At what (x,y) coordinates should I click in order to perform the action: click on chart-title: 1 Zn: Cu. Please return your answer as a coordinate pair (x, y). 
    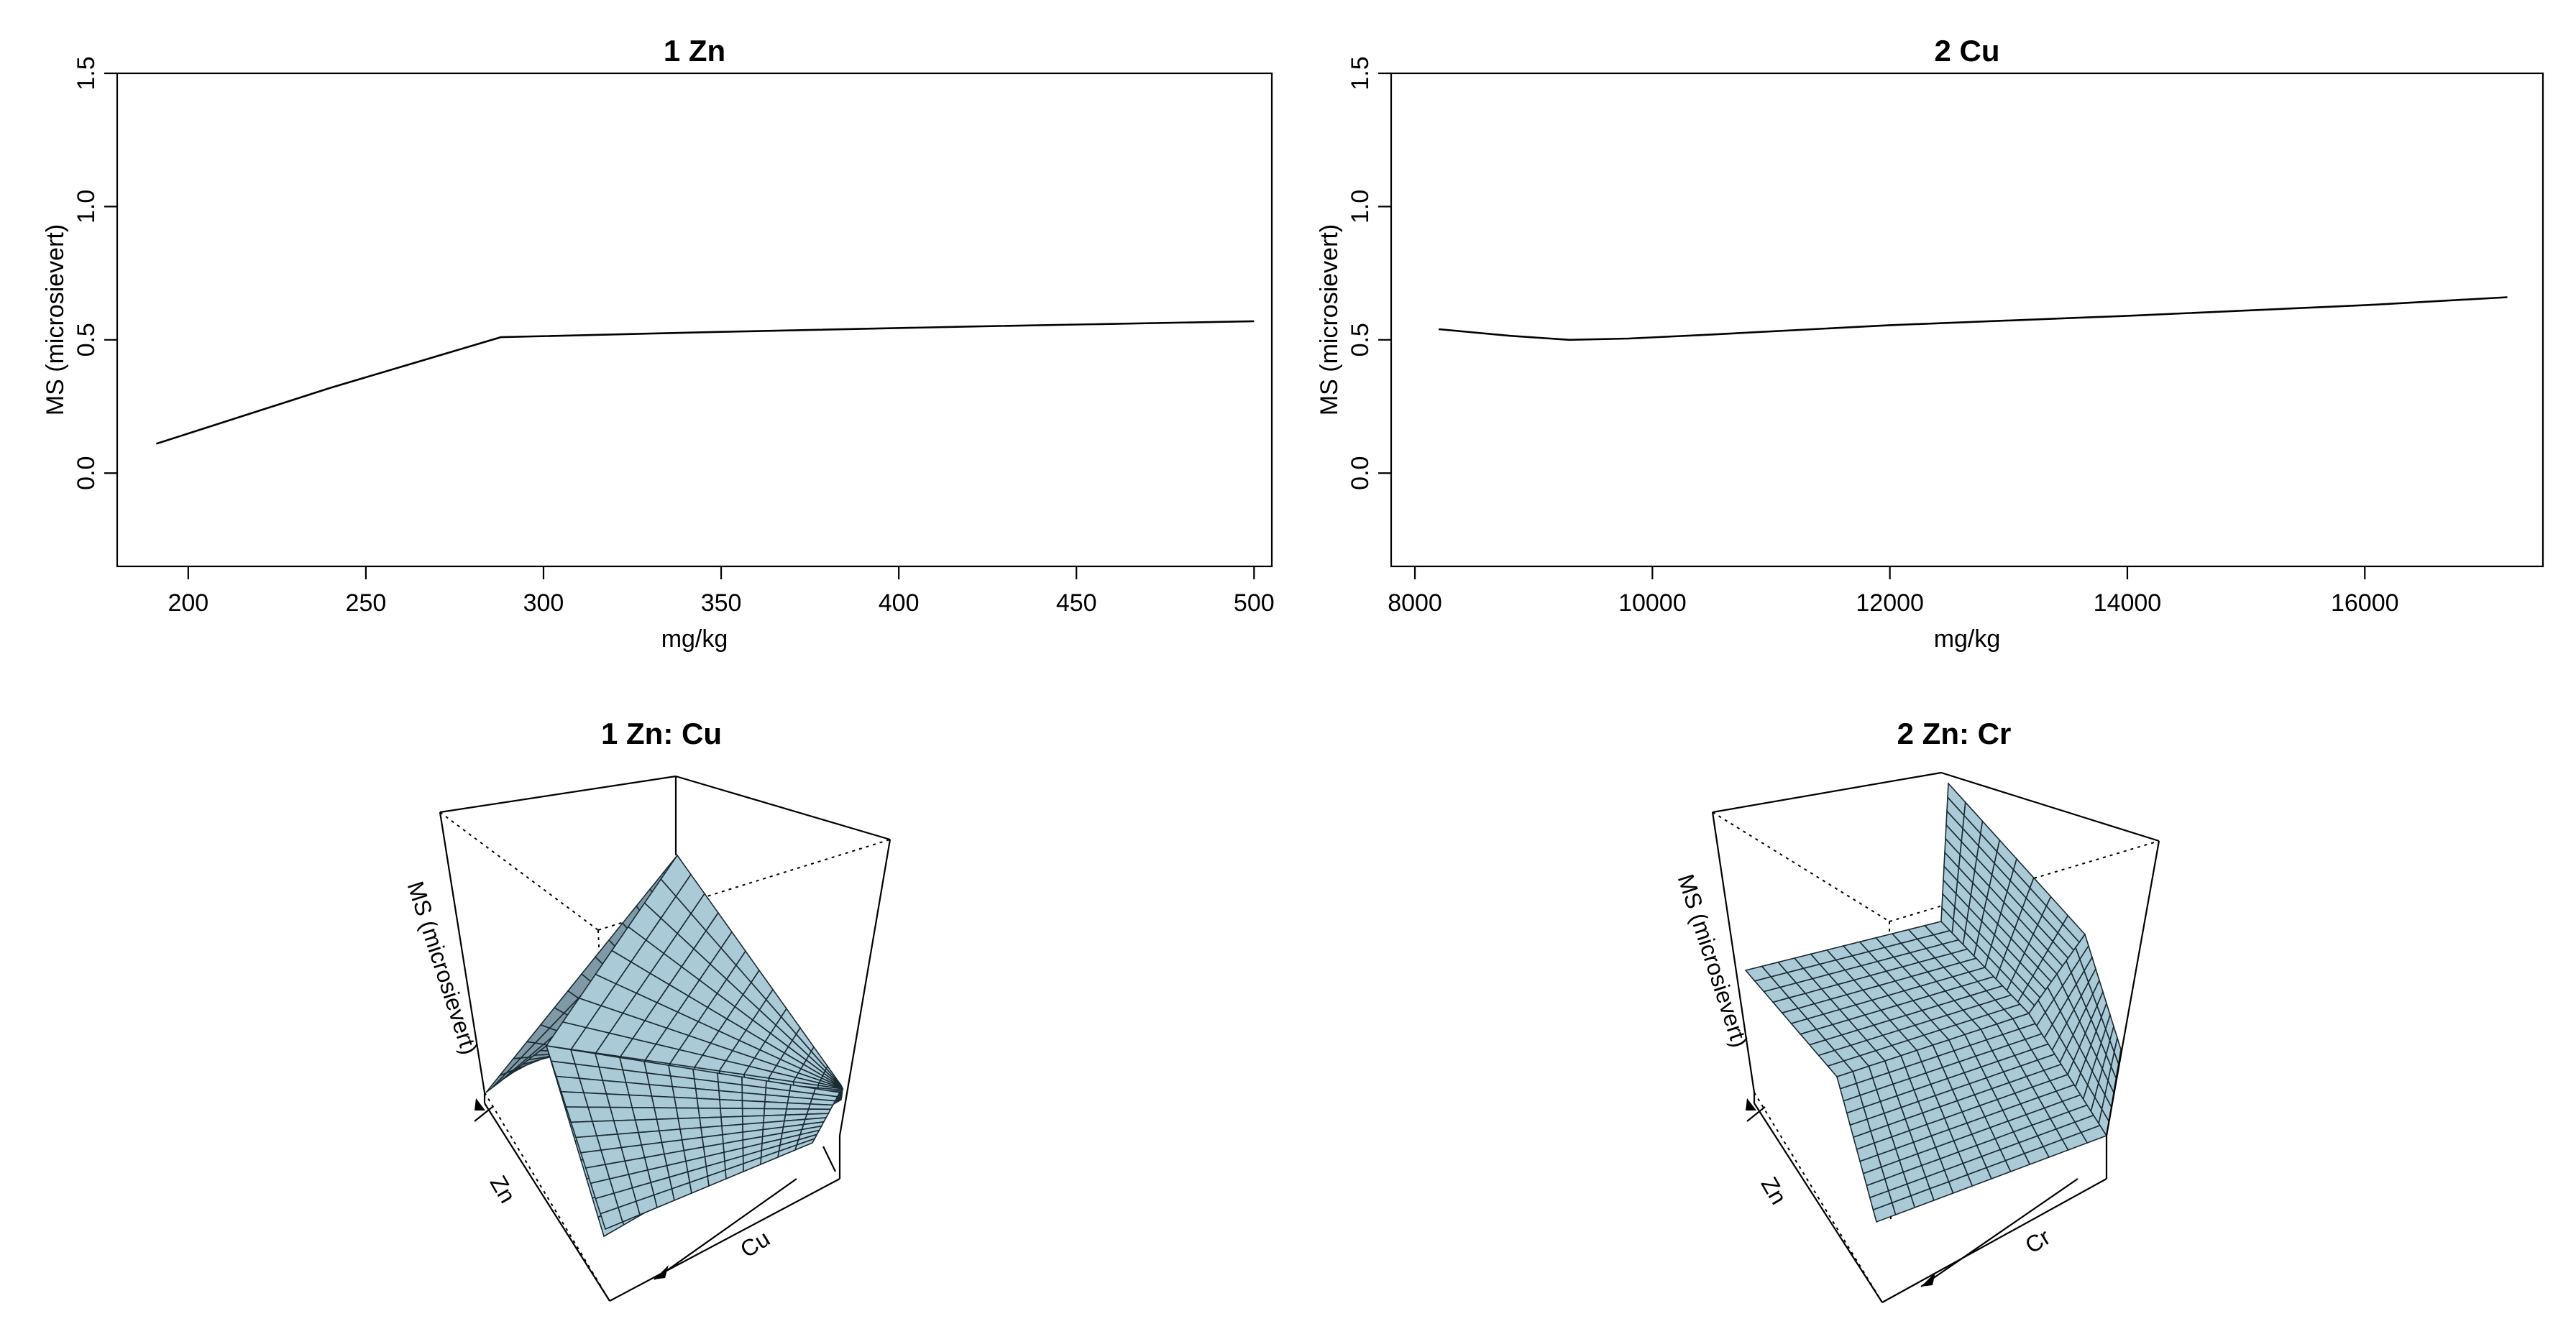
    Looking at the image, I should click on (661, 733).